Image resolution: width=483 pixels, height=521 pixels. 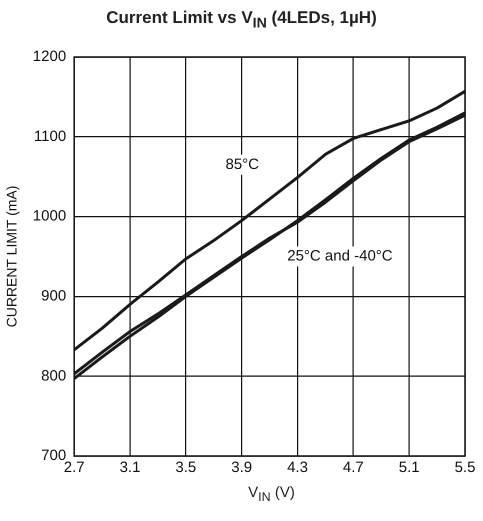 I want to click on x-tick-label: 3.9, so click(x=241, y=467).